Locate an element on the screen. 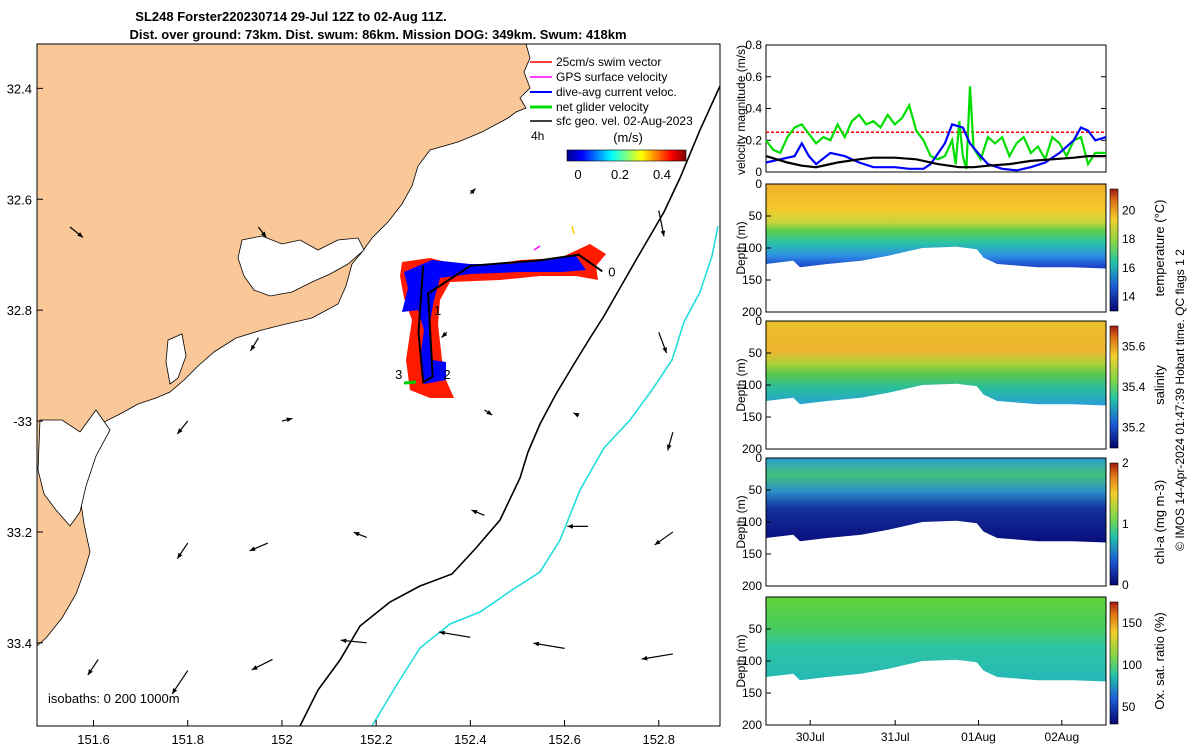 The image size is (1200, 750). gps-velocity-marker is located at coordinates (537, 248).